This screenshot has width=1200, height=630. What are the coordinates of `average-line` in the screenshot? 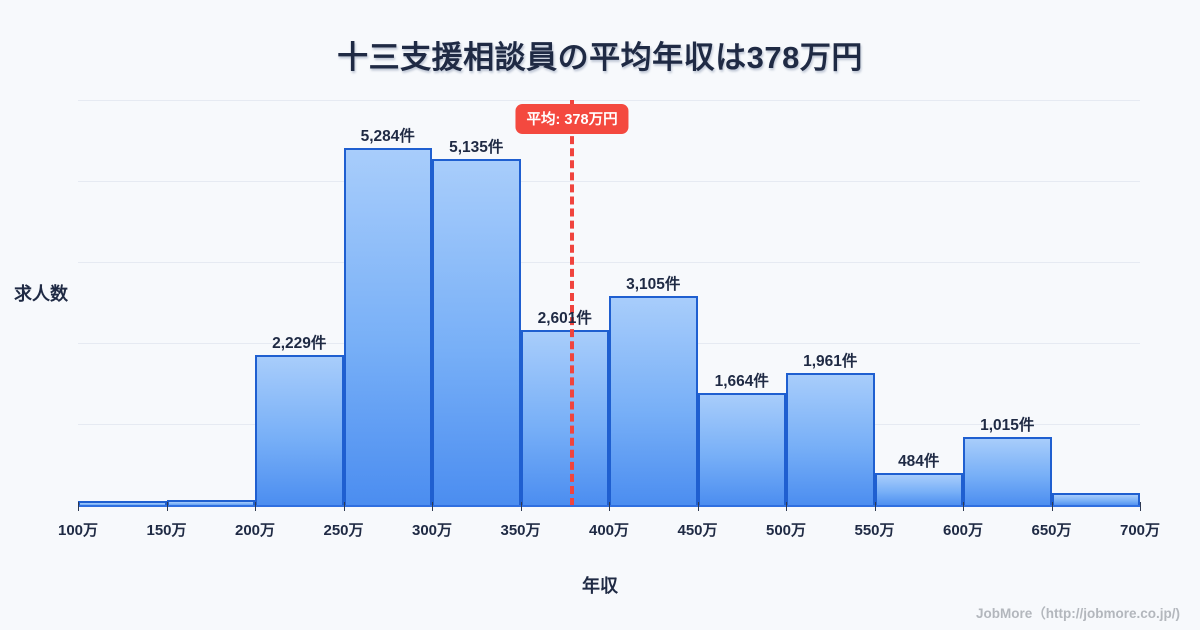 It's located at (572, 303).